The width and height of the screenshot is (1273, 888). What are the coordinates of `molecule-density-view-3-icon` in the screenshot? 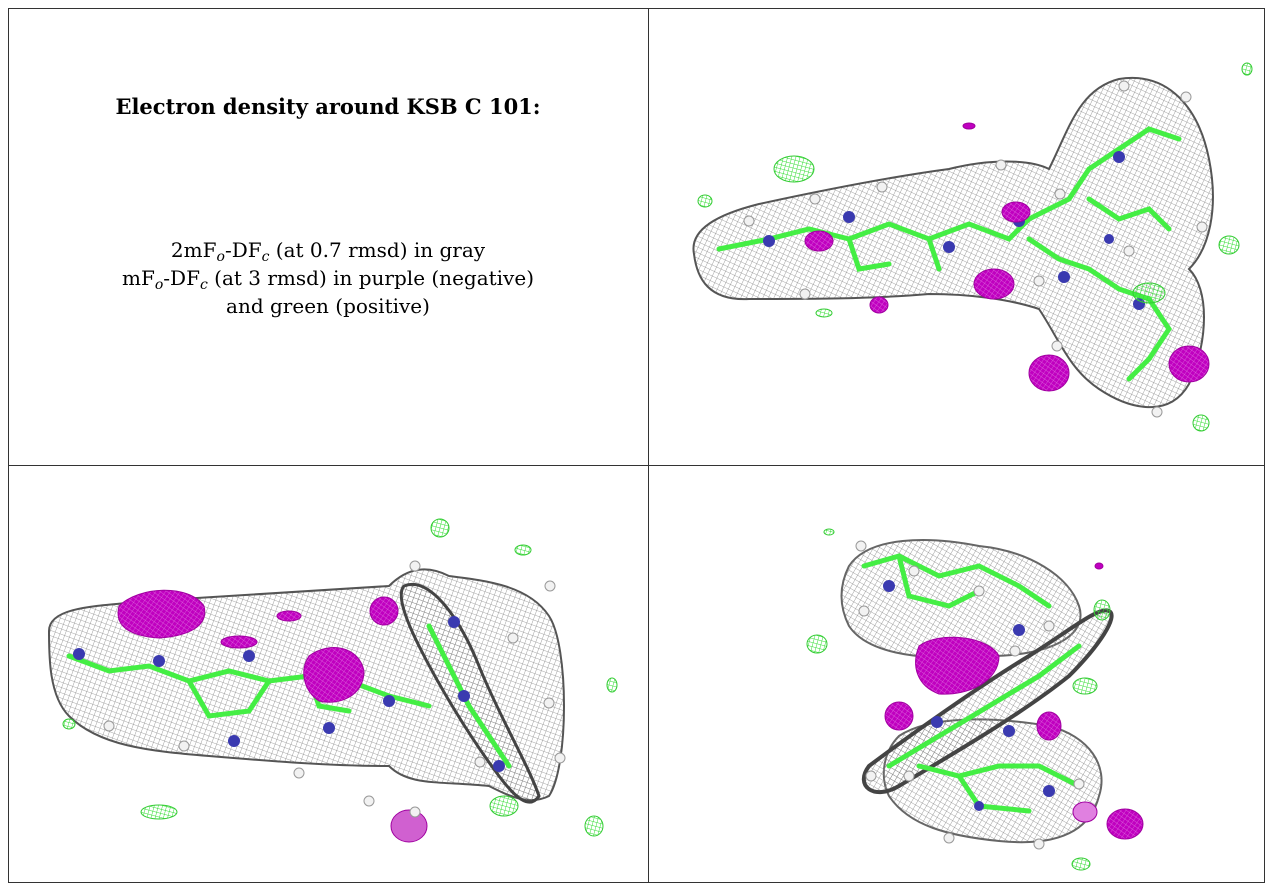 It's located at (975, 699).